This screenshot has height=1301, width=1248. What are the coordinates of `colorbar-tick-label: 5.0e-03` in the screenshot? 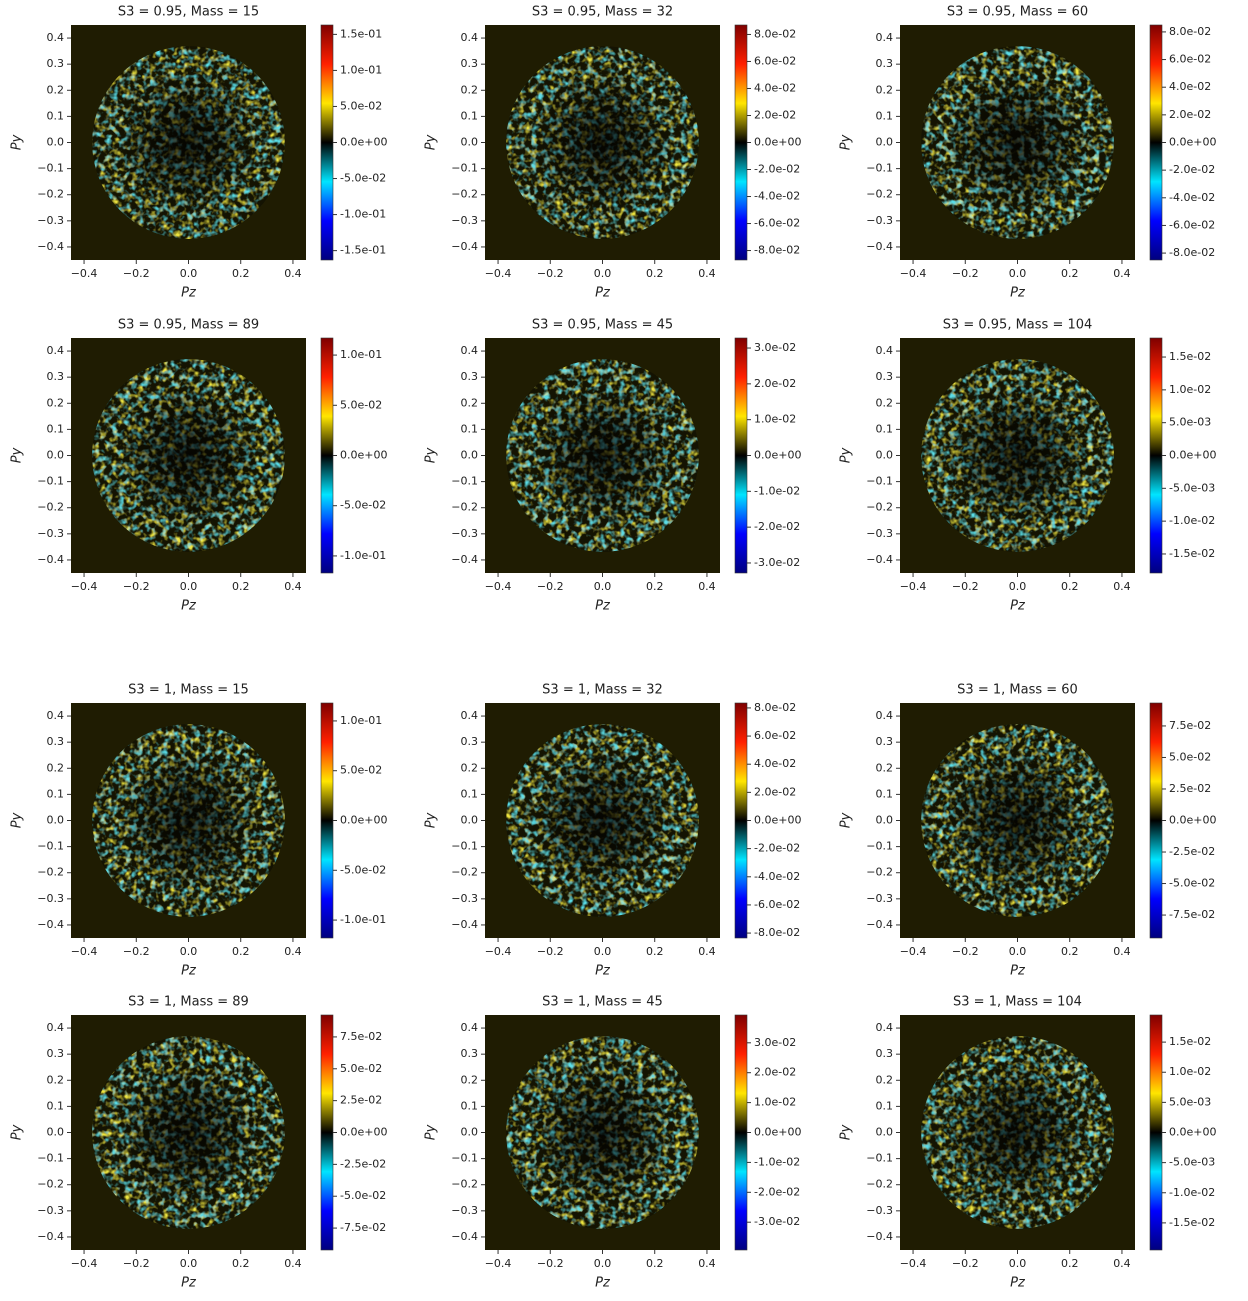 It's located at (1190, 1101).